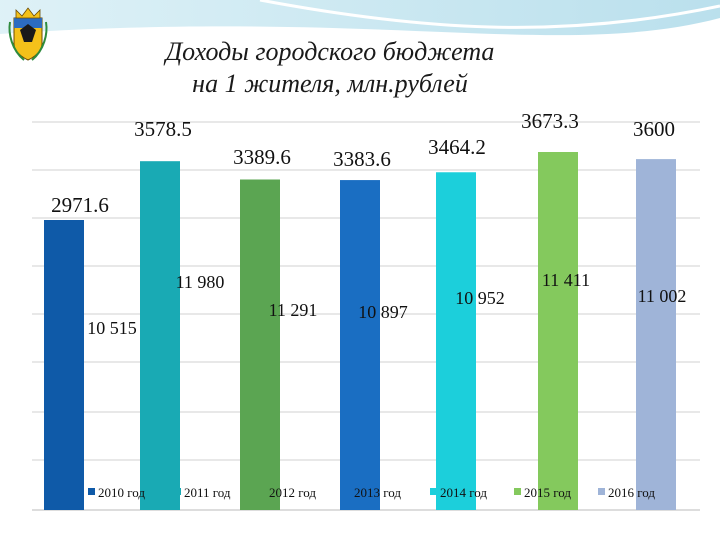 The image size is (720, 540). Describe the element at coordinates (383, 312) in the screenshot. I see `secondary-label-4: 10 897` at that location.